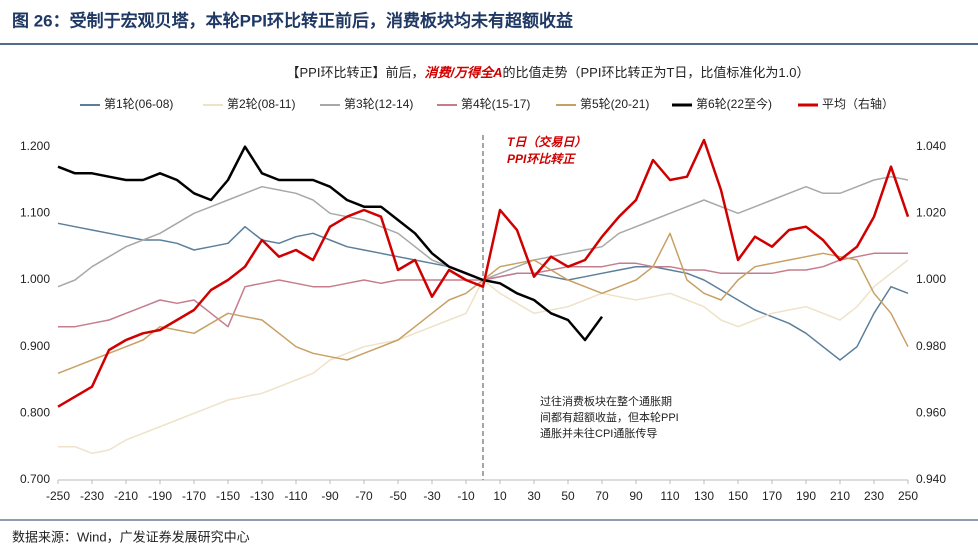 The width and height of the screenshot is (978, 556). I want to click on note-line: 过往消费板块在整个通胀期, so click(606, 401).